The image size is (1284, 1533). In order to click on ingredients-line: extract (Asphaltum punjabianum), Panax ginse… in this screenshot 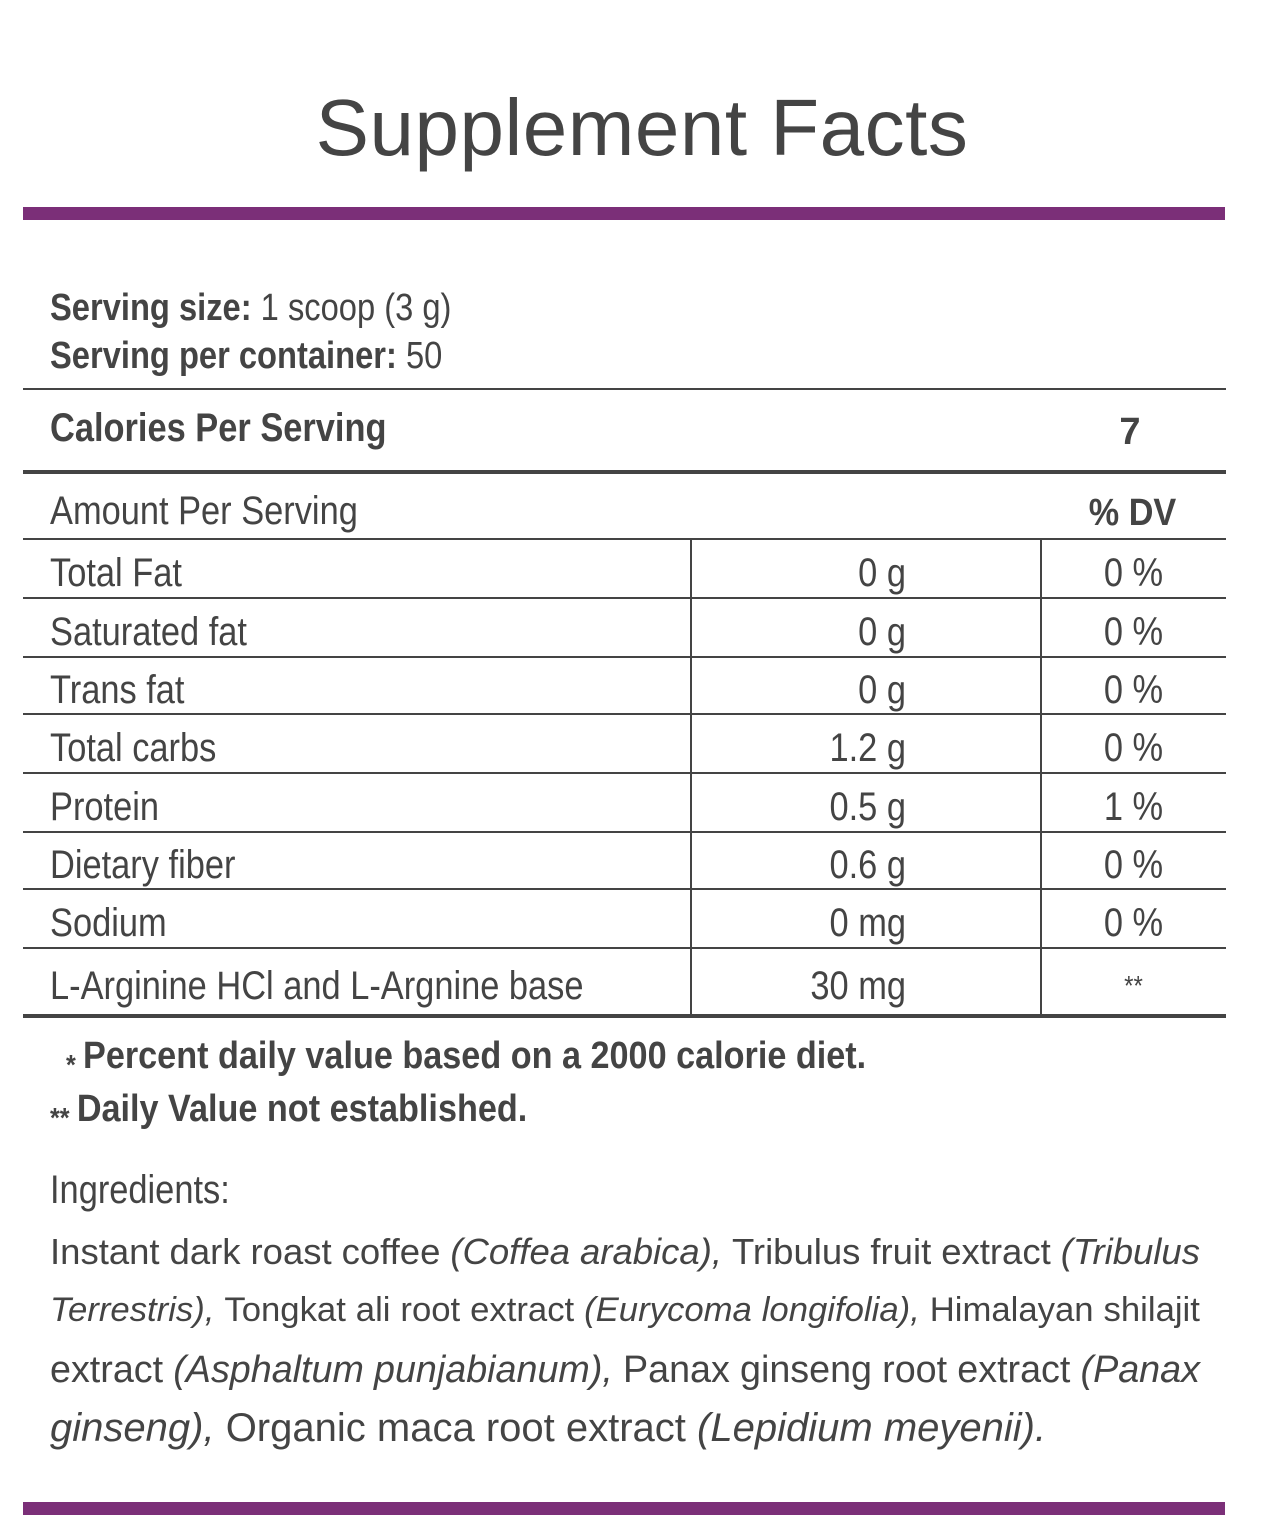, I will do `click(625, 1369)`.